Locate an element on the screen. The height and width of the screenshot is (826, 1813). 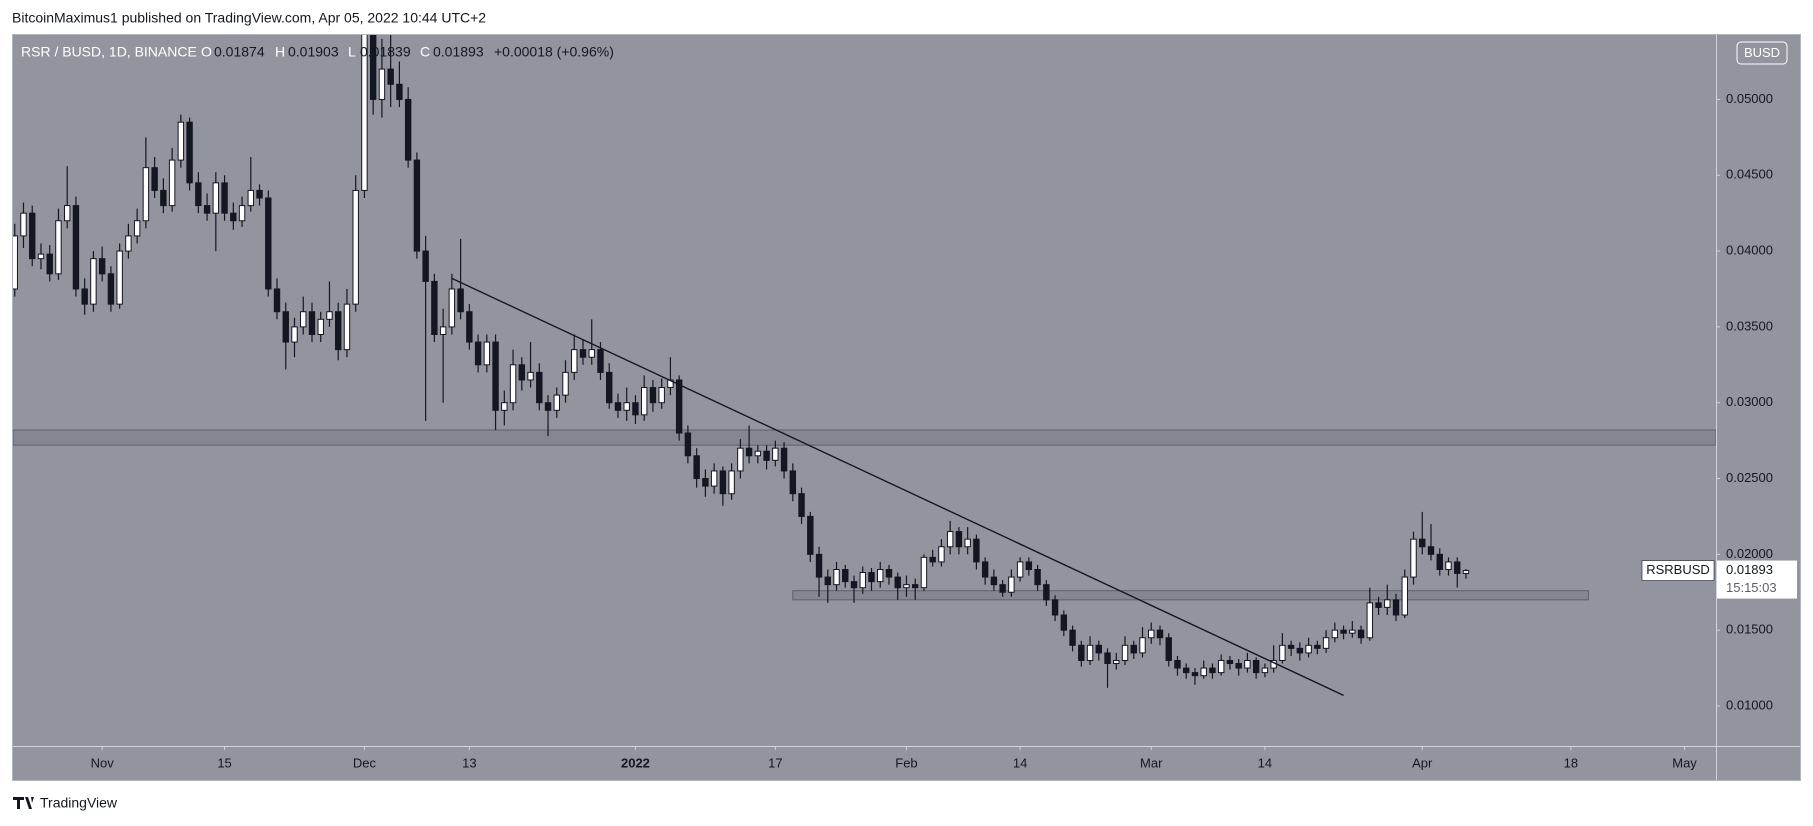
currency-label: BUSD is located at coordinates (1762, 52).